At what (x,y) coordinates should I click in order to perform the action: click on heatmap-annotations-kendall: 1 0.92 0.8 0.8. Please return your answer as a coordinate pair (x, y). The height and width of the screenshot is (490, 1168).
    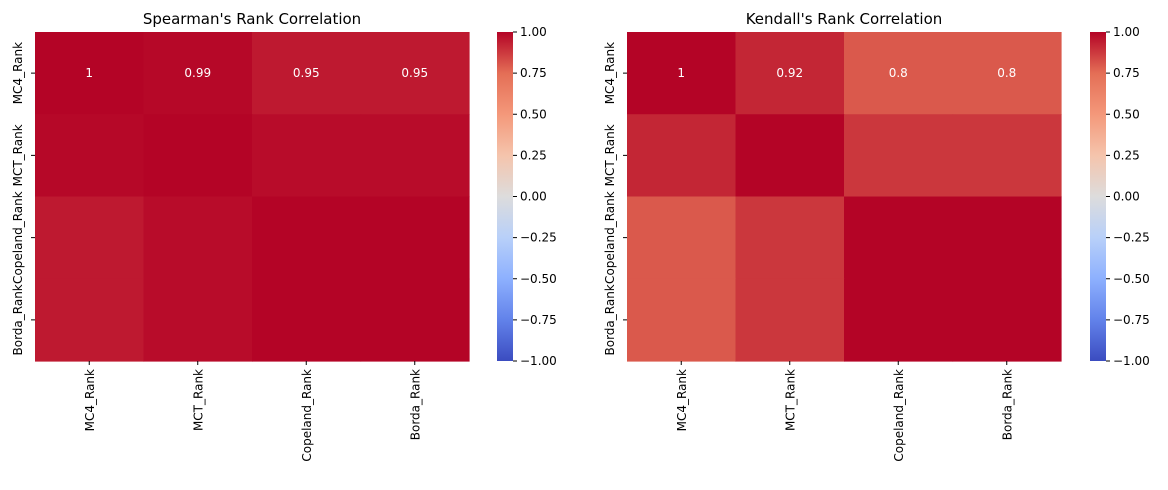
    Looking at the image, I should click on (846, 73).